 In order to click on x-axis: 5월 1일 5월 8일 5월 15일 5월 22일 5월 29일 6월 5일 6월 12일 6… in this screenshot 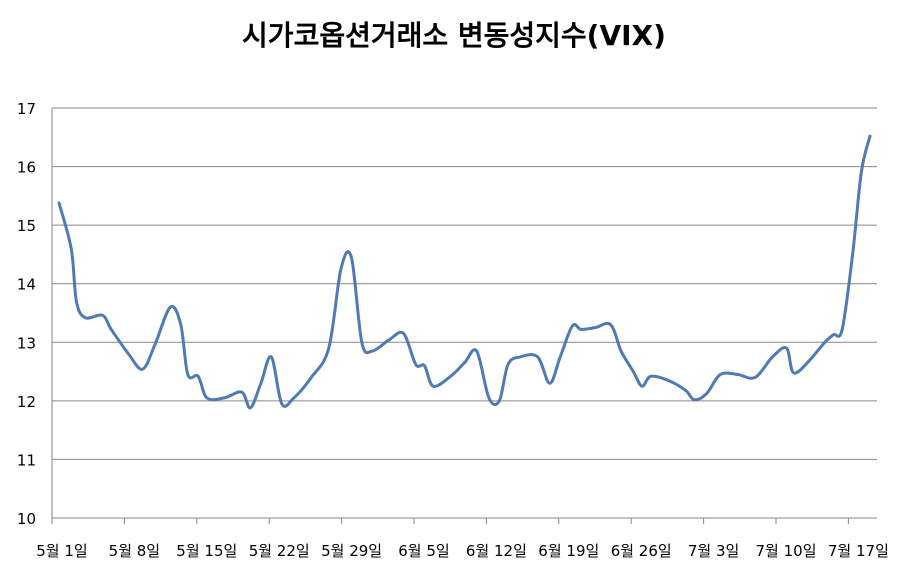, I will do `click(462, 539)`.